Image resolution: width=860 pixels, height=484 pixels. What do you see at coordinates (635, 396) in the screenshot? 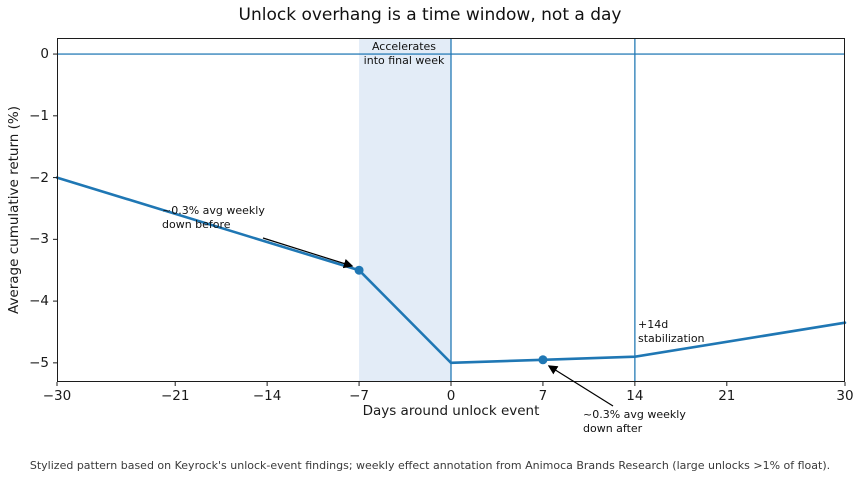
I see `x-tick-label: 14` at bounding box center [635, 396].